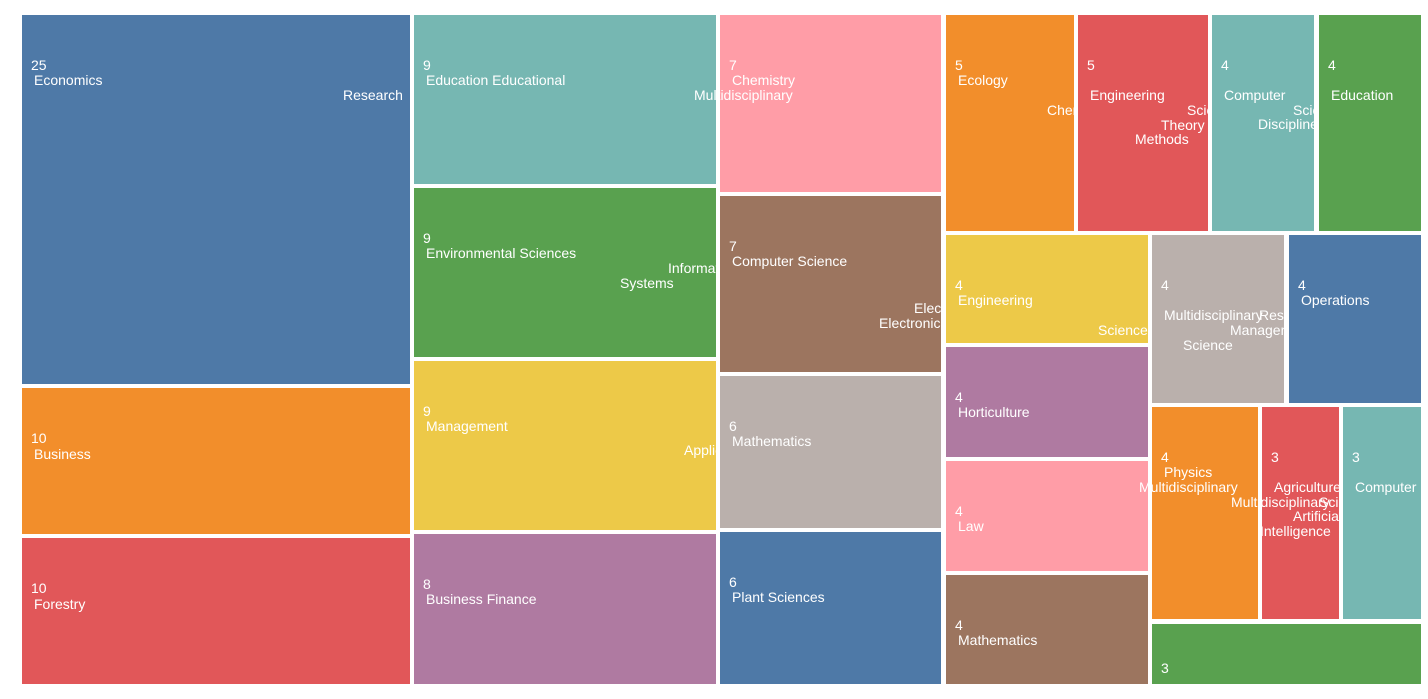 The height and width of the screenshot is (699, 1428). Describe the element at coordinates (501, 253) in the screenshot. I see `cell-label: Environmental Sciences` at that location.